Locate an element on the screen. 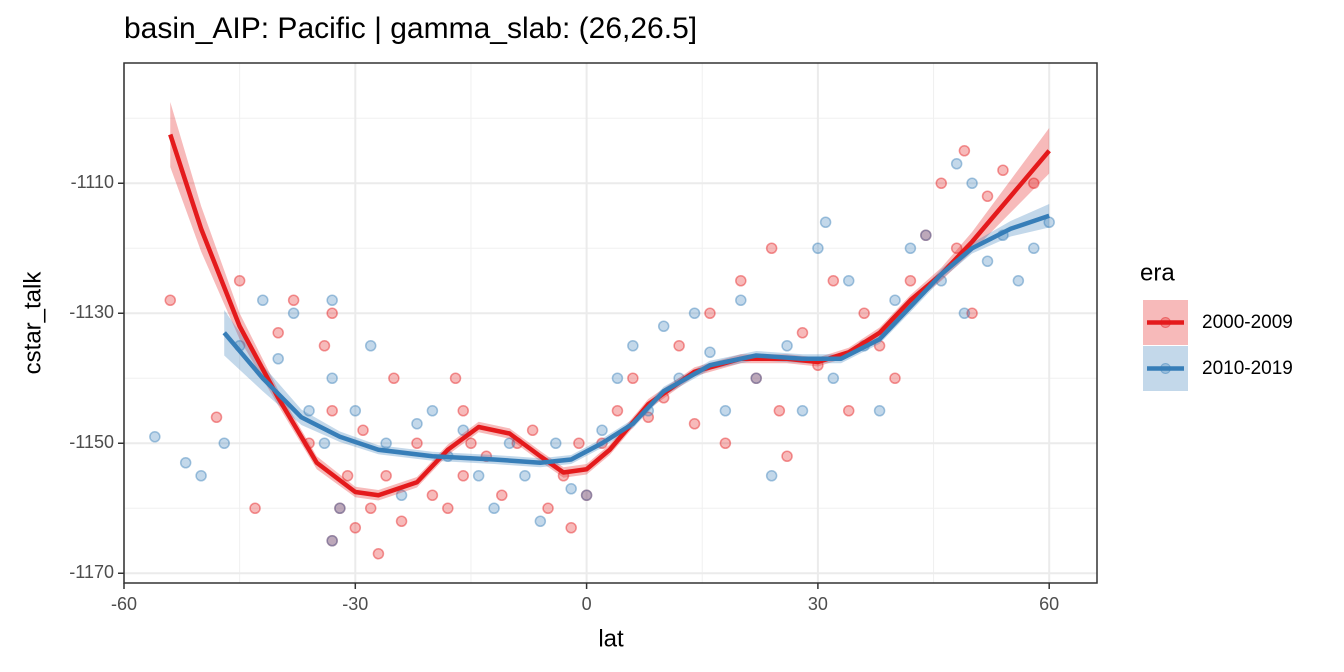 Image resolution: width=1344 pixels, height=672 pixels. y-axis-label: cstar_talk is located at coordinates (32, 323).